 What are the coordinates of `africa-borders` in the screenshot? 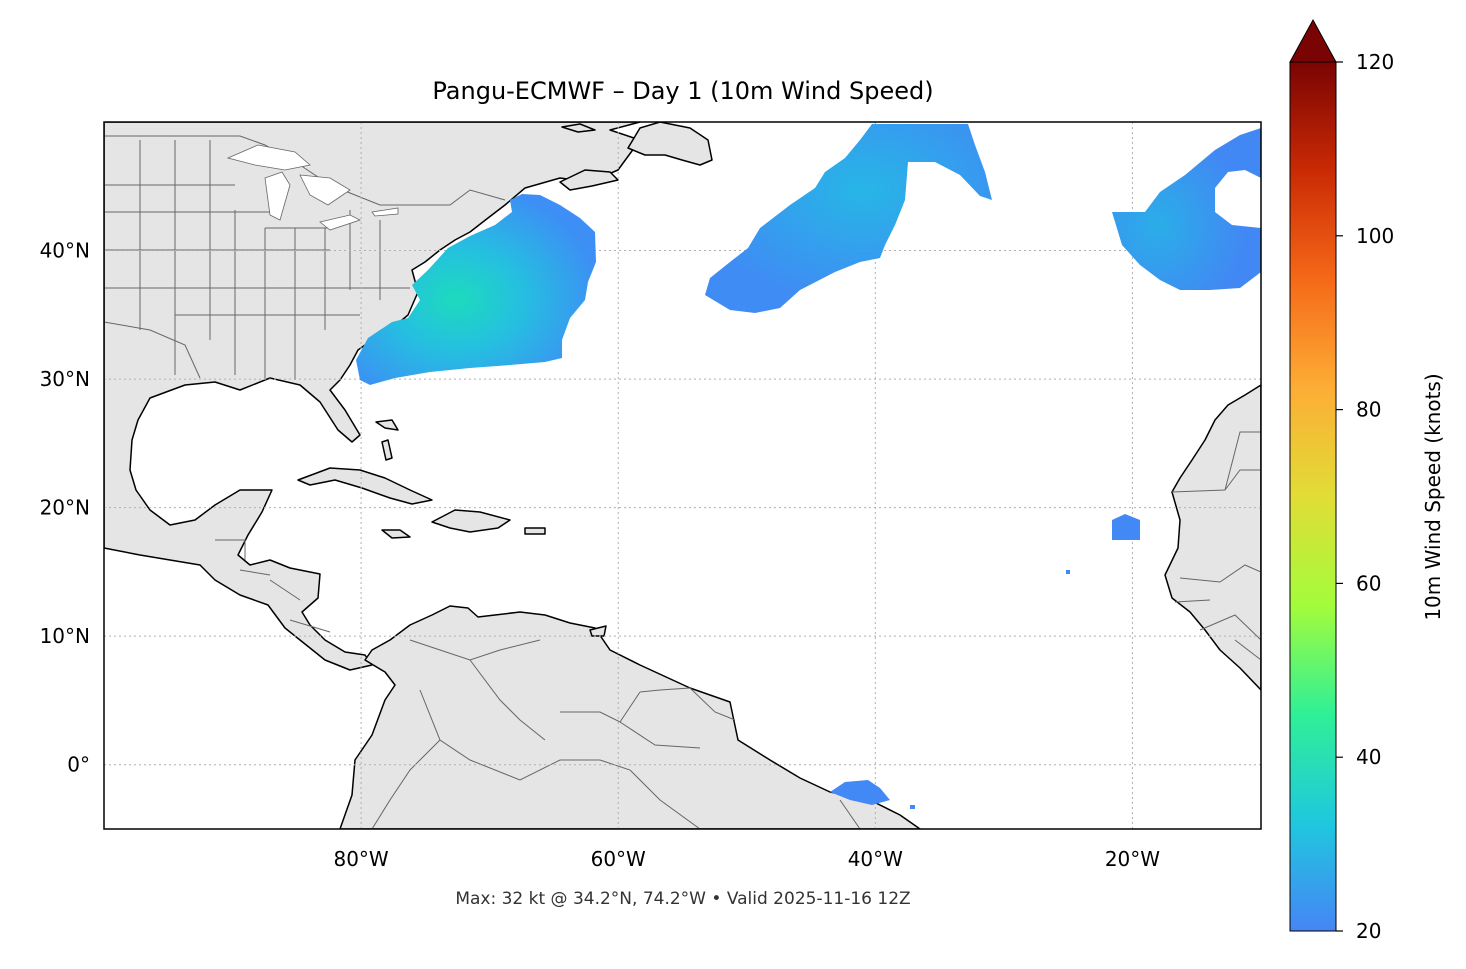 It's located at (1216, 546).